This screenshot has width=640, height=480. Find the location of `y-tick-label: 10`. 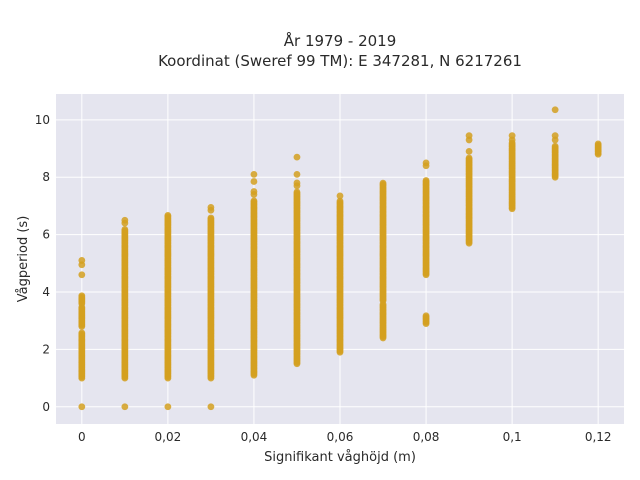

y-tick-label: 10 is located at coordinates (42, 120).